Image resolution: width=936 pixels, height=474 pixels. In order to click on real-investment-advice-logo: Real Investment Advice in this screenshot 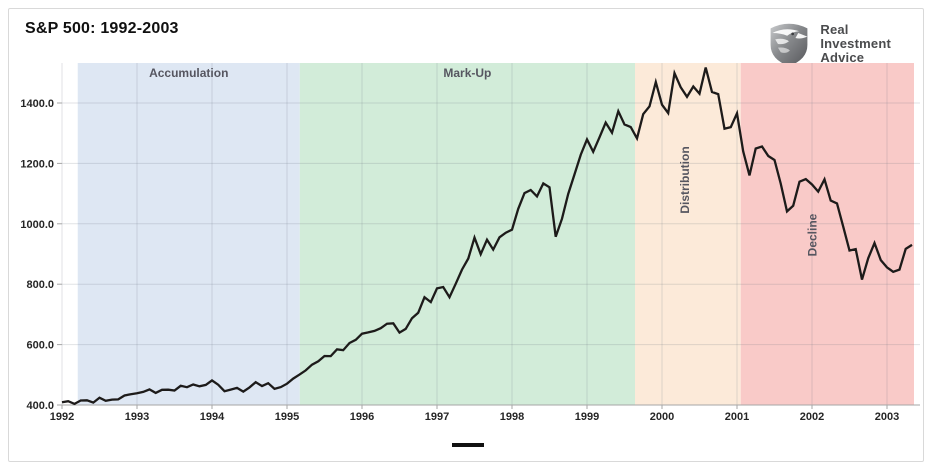, I will do `click(828, 44)`.